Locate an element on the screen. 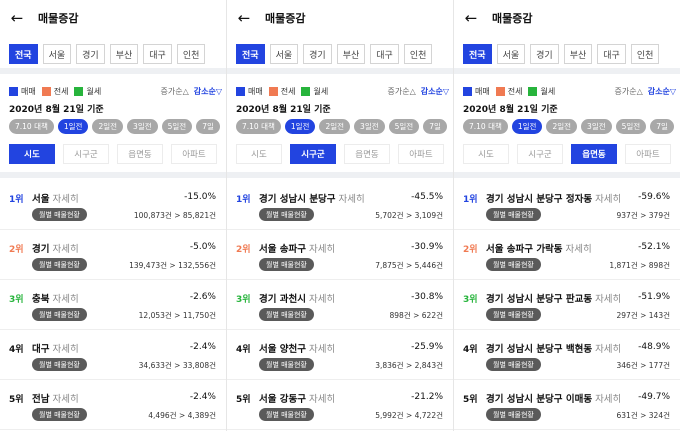 Image resolution: width=680 pixels, height=431 pixels. ranking-item: 4위 서울 양천구 자세히 -25.9% 월별 매물현황 3,836건 > 2,843건 is located at coordinates (340, 355).